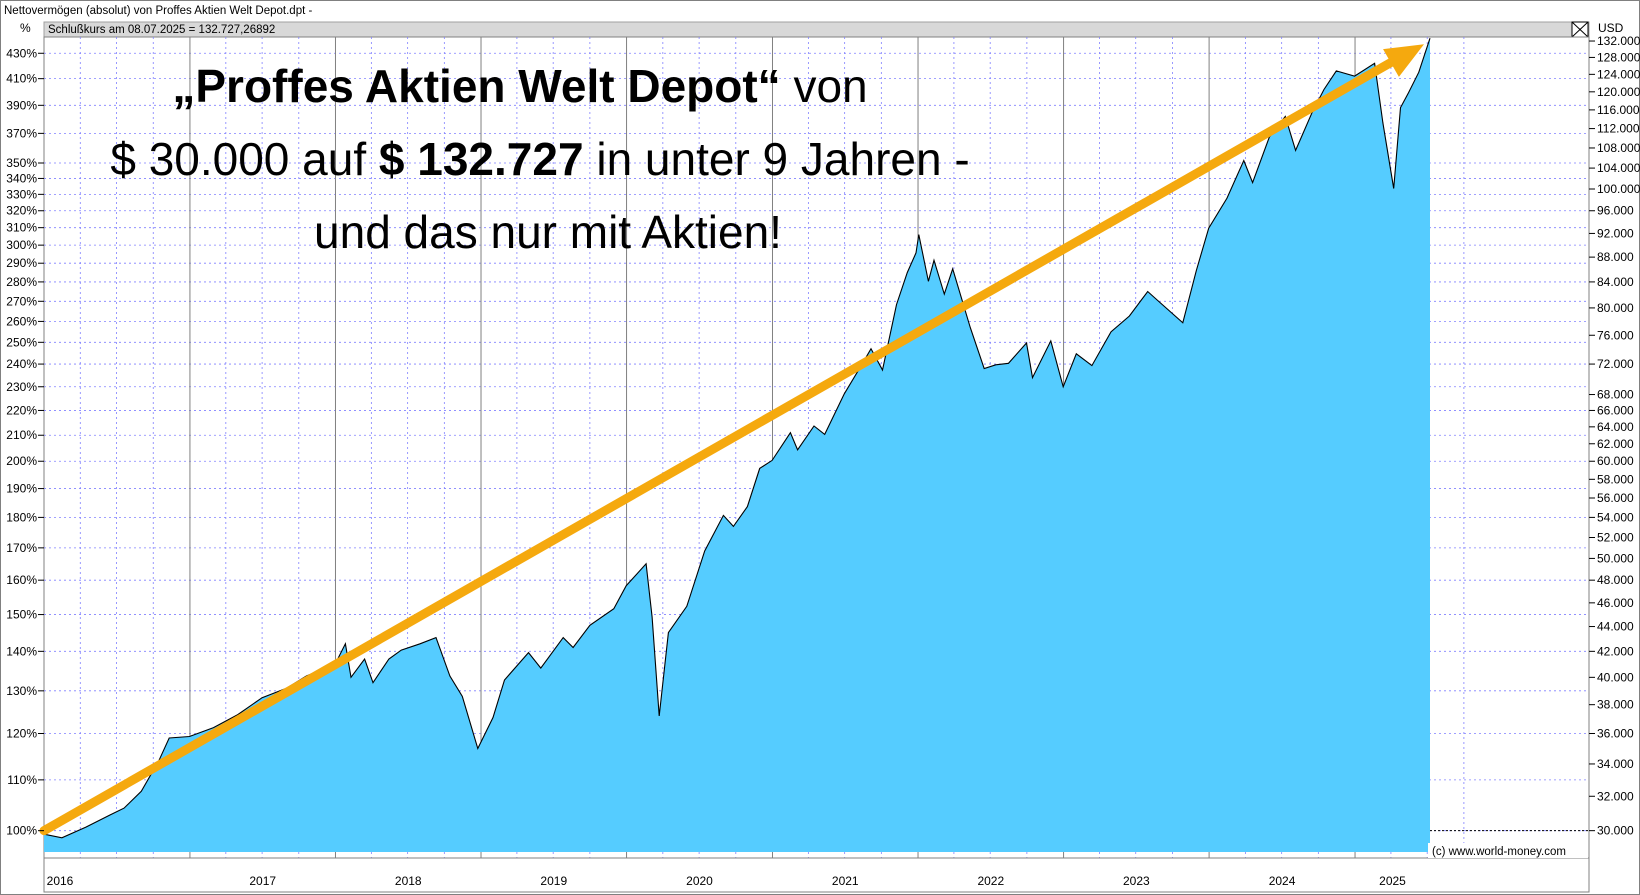  What do you see at coordinates (1615, 233) in the screenshot?
I see `y-right-tick-label: 92.000` at bounding box center [1615, 233].